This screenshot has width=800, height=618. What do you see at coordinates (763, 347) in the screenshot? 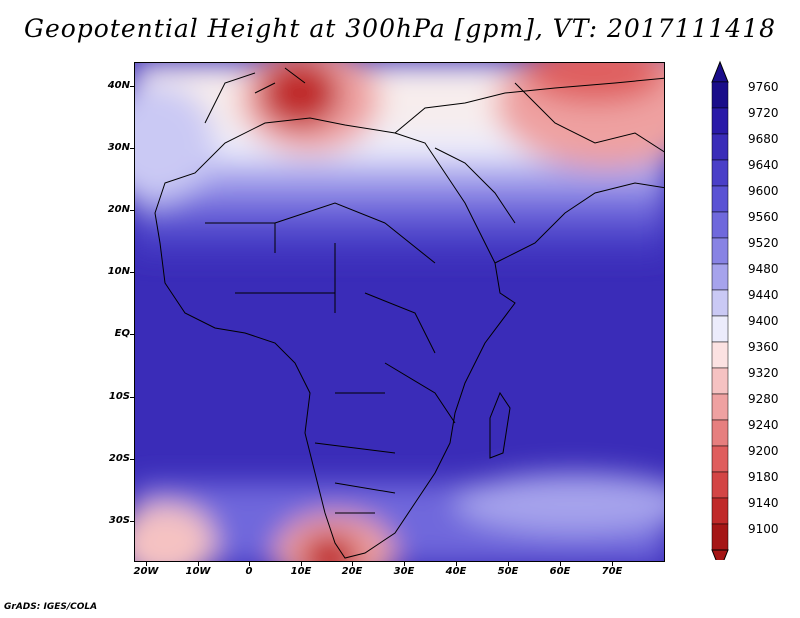
I see `colorbar-label: 9360` at bounding box center [763, 347].